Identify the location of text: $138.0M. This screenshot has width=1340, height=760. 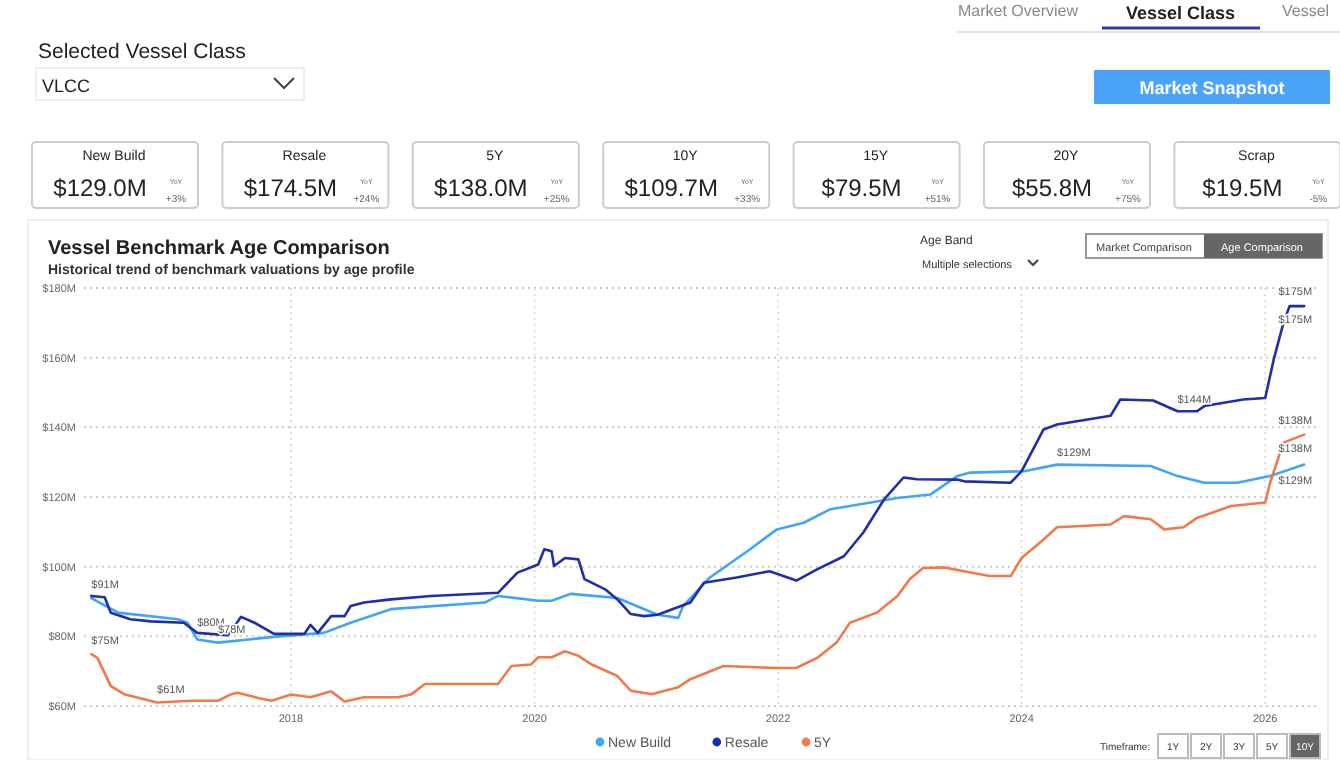
(481, 188).